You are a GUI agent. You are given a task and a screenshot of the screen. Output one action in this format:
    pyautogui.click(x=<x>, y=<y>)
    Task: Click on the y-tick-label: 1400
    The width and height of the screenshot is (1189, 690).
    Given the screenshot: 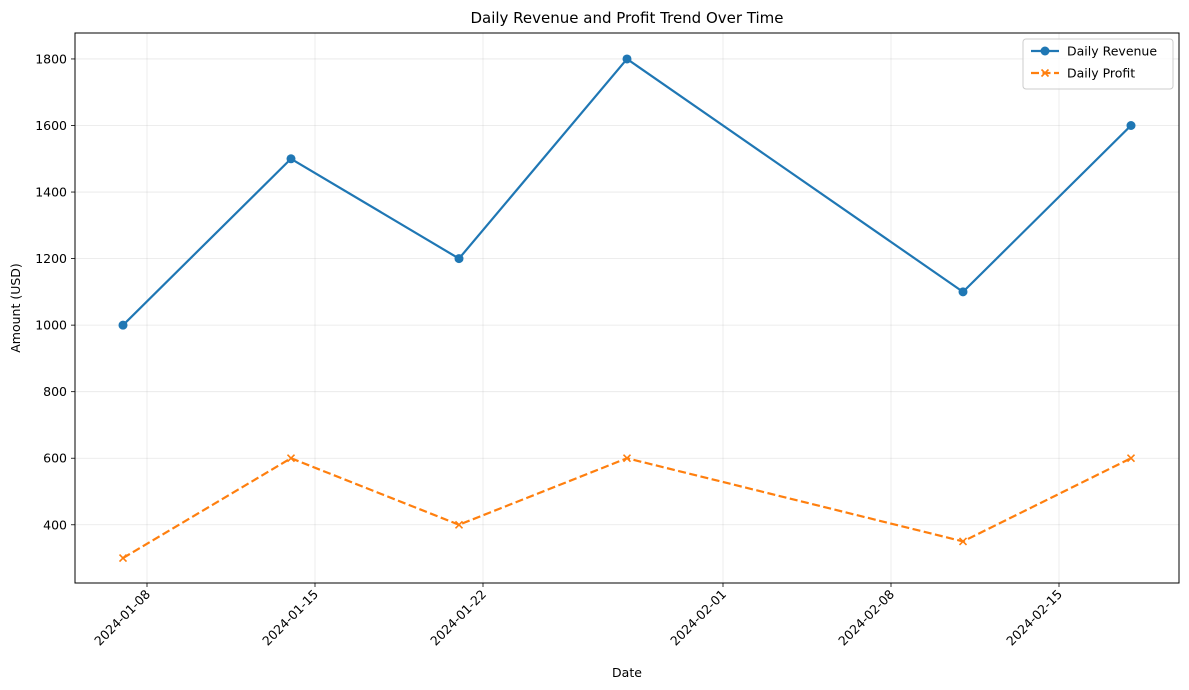 What is the action you would take?
    pyautogui.click(x=51, y=192)
    